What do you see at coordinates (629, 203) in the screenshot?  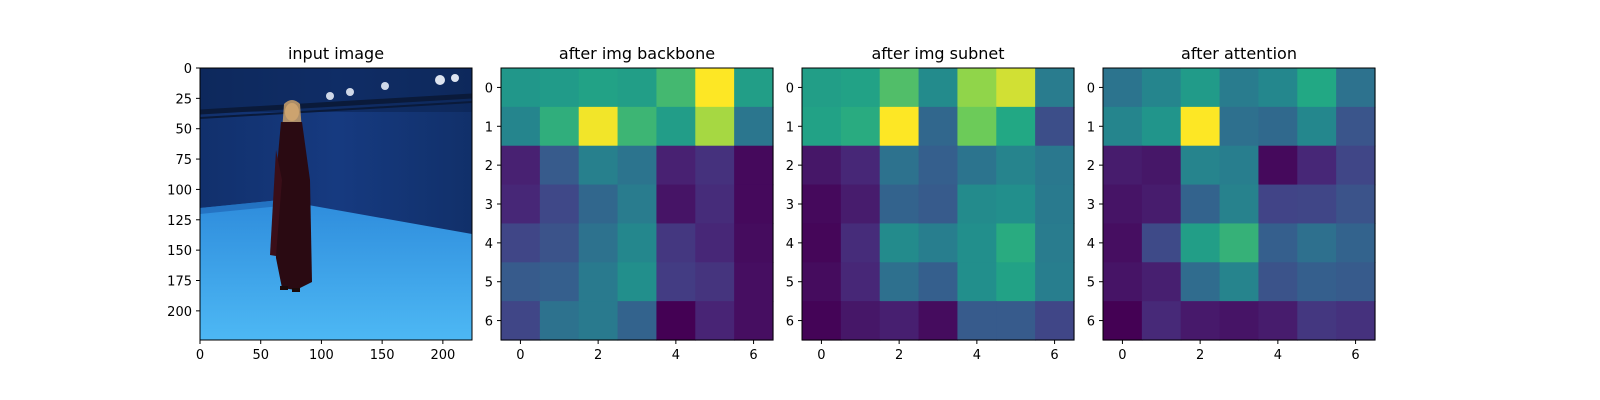 I see `panel-after-img-backbone: after img backbone 0 2 4 6 0 1 2 3 4 5 6` at bounding box center [629, 203].